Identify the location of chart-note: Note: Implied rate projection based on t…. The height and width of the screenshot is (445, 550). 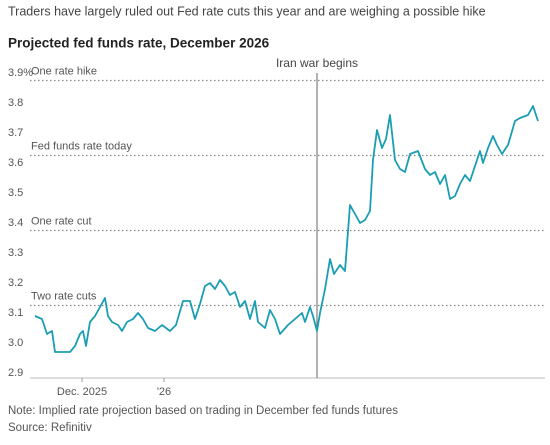
(203, 411).